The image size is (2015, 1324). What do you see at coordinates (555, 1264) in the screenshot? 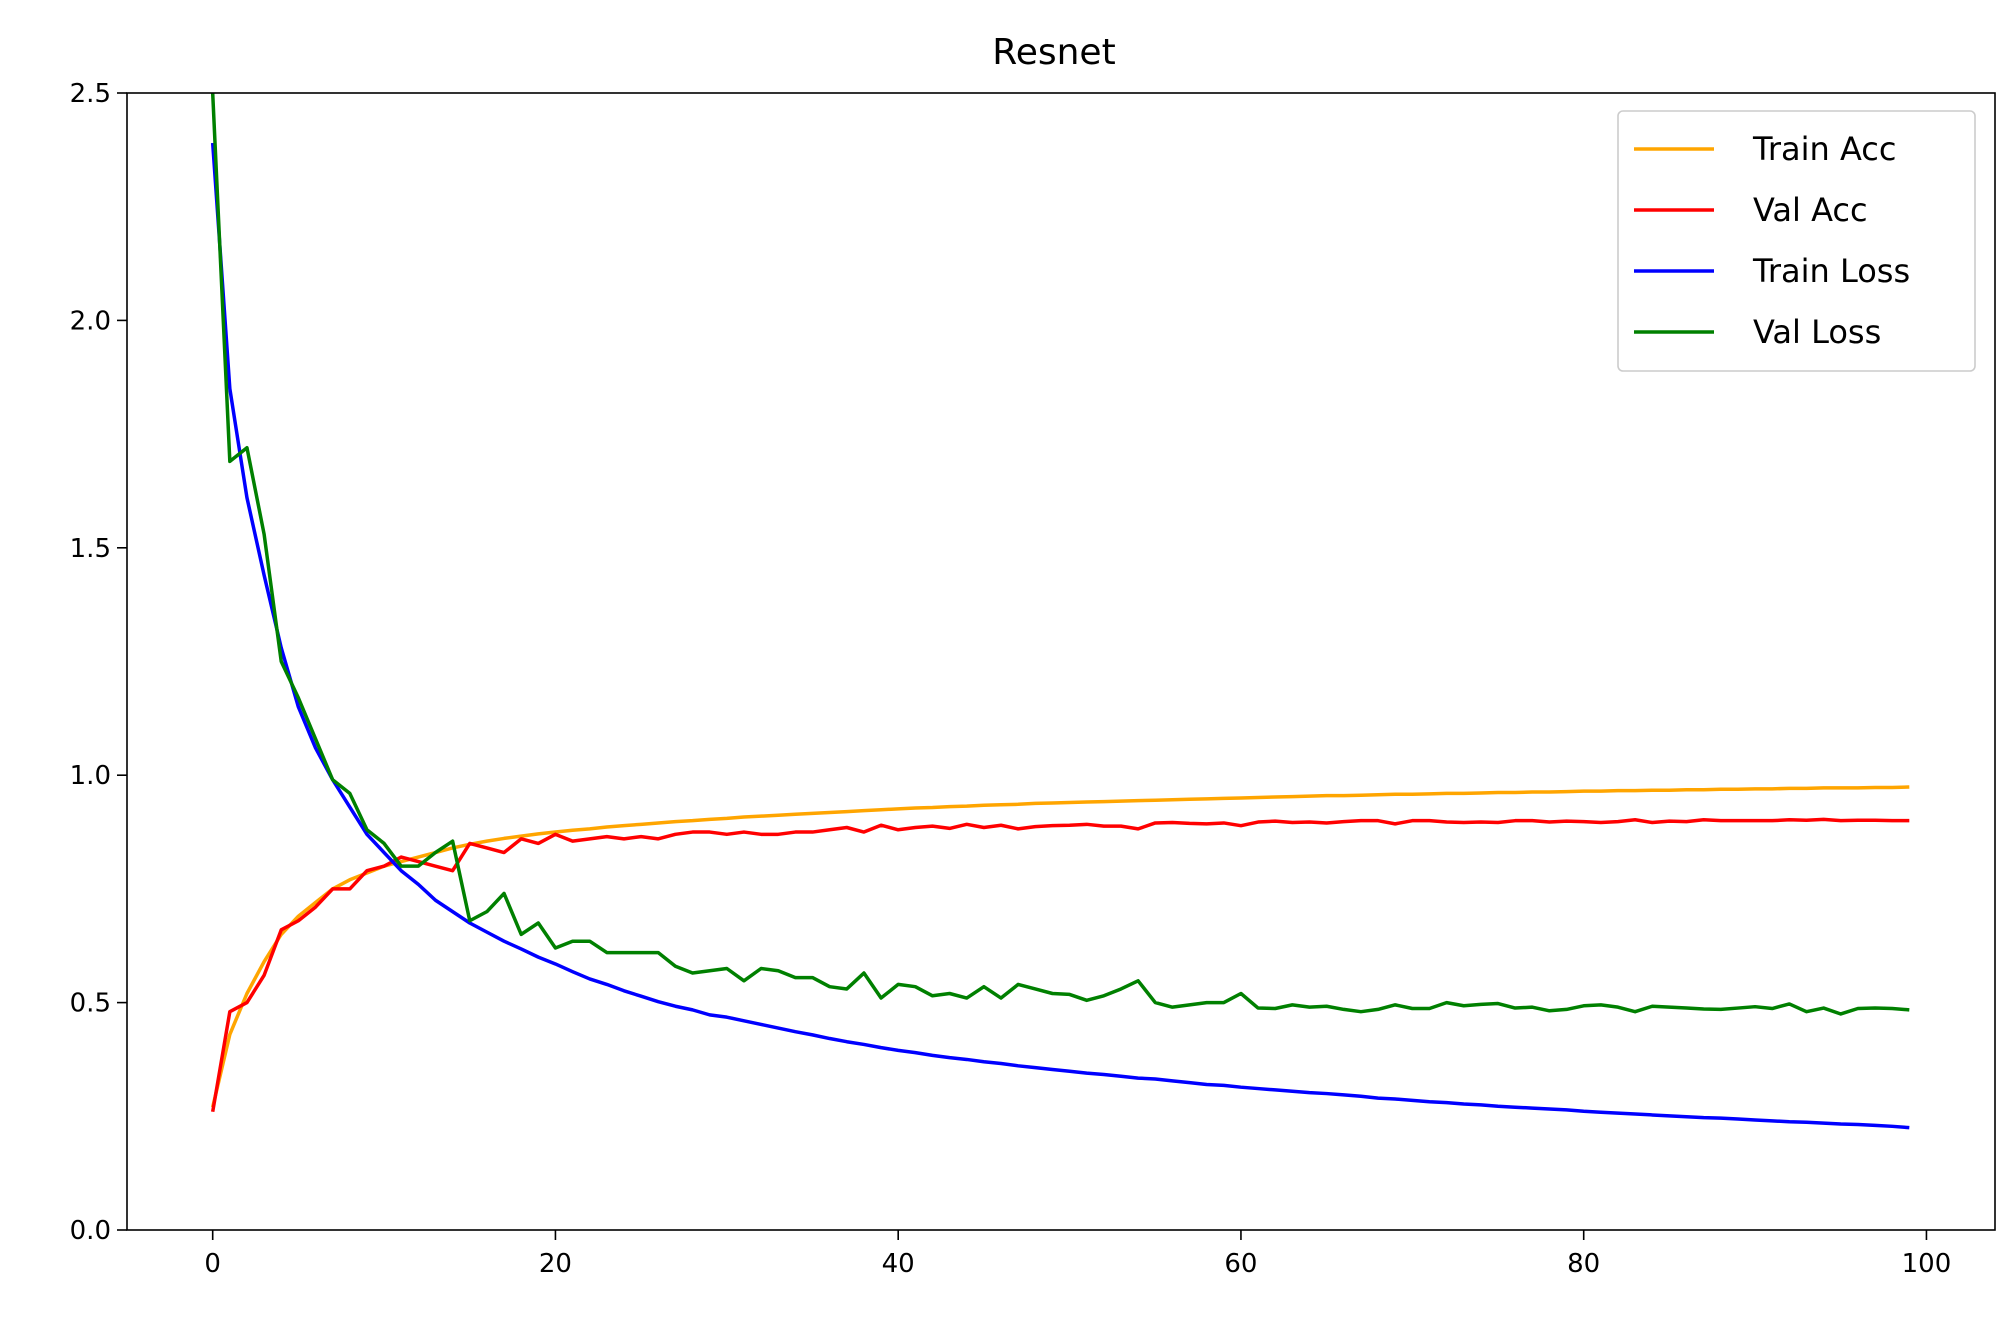
I see `x-tick-label: 20` at bounding box center [555, 1264].